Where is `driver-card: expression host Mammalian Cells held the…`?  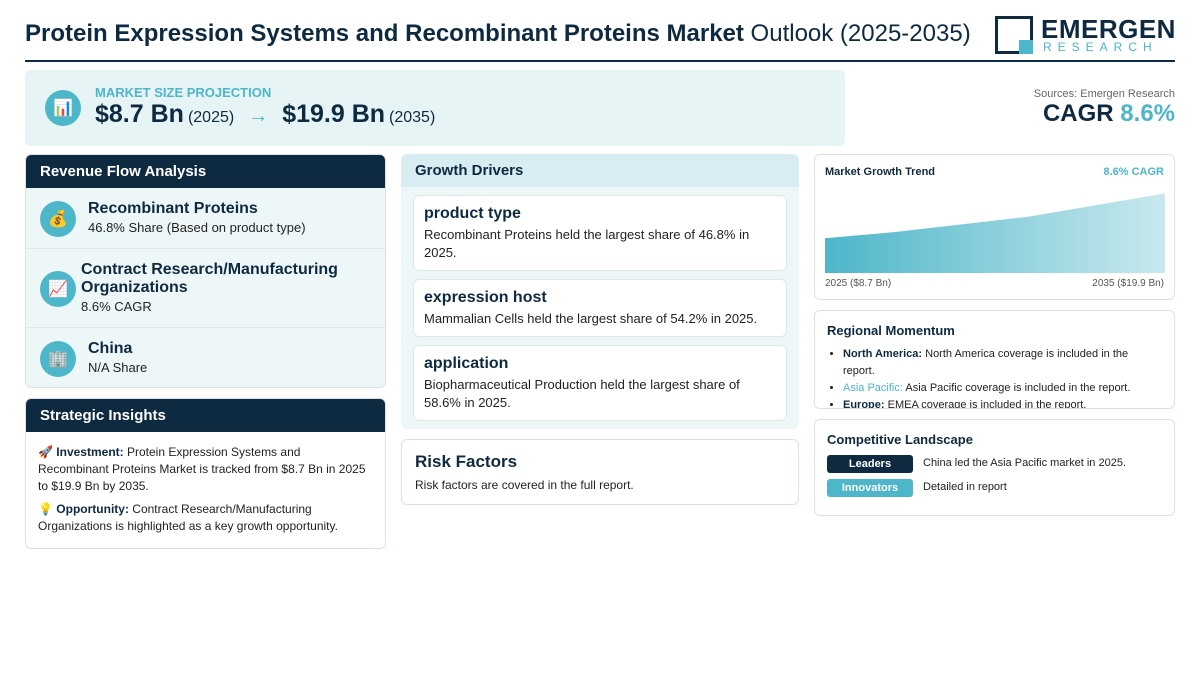
driver-card: expression host Mammalian Cells held the… is located at coordinates (600, 308).